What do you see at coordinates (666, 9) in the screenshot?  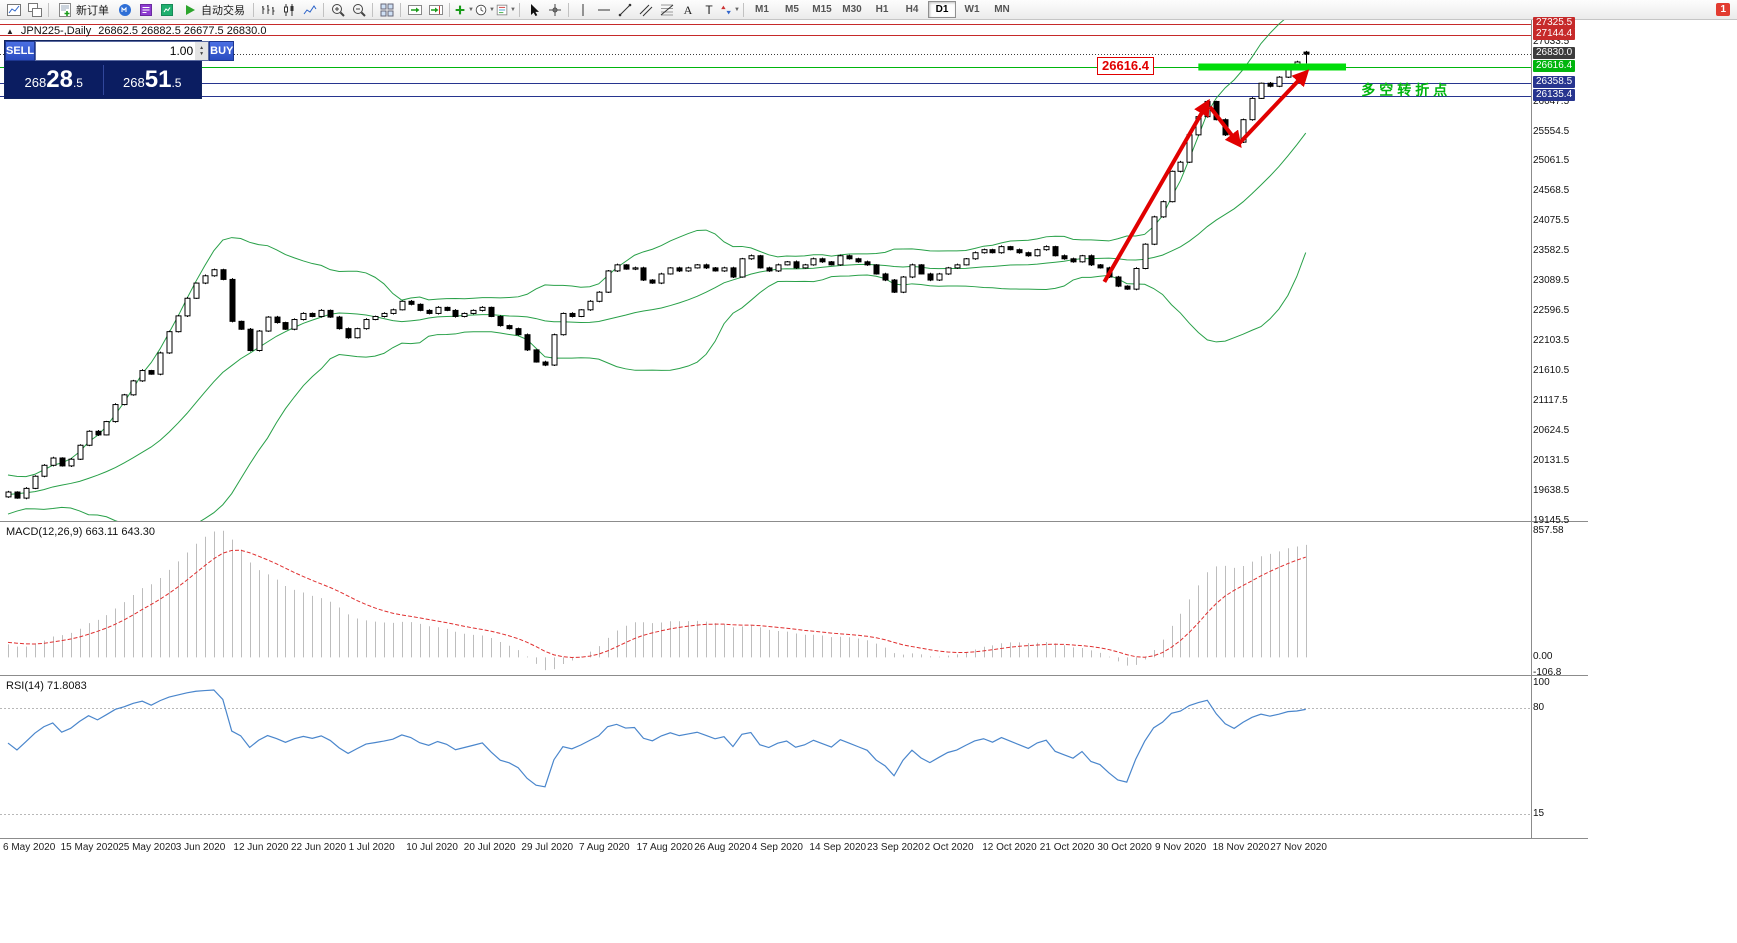 I see `fibonacci-icon` at bounding box center [666, 9].